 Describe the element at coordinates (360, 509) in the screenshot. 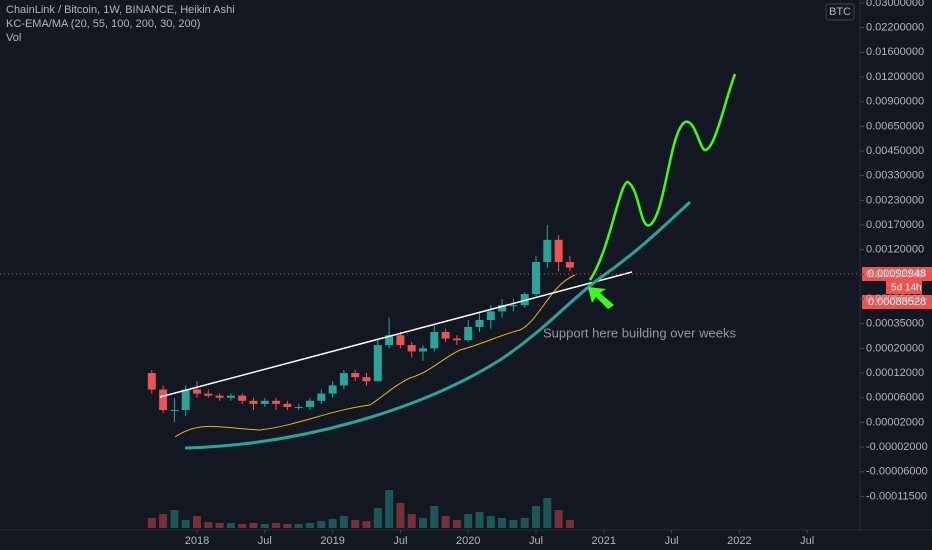

I see `volume-layer` at that location.